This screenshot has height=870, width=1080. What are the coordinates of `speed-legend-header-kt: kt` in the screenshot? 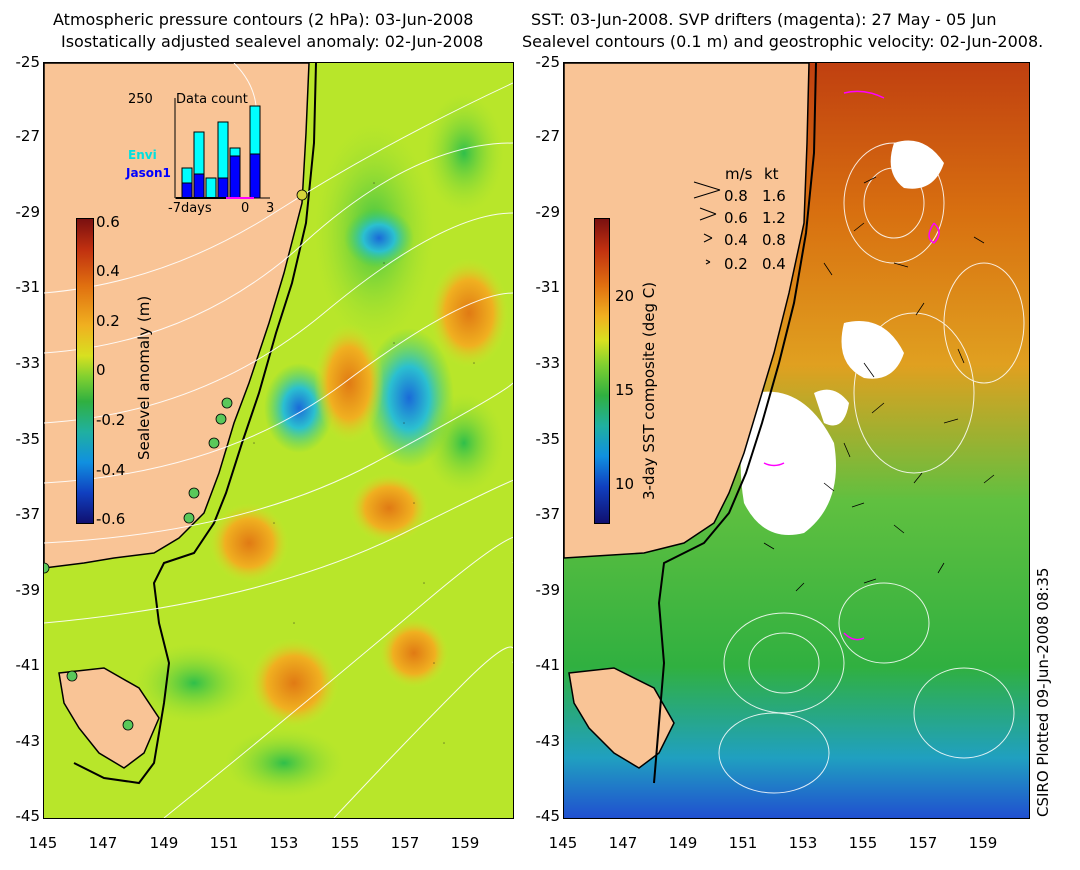 It's located at (771, 174).